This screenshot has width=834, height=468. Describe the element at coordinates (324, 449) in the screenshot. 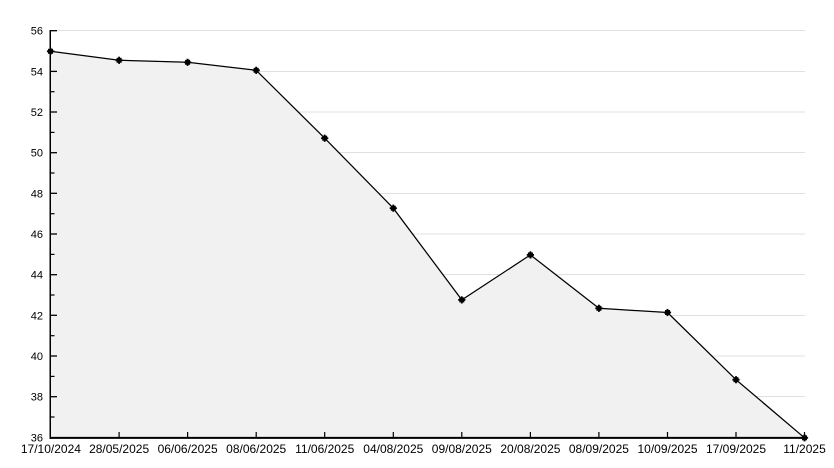

I see `svg-text: 11/06/2025` at that location.